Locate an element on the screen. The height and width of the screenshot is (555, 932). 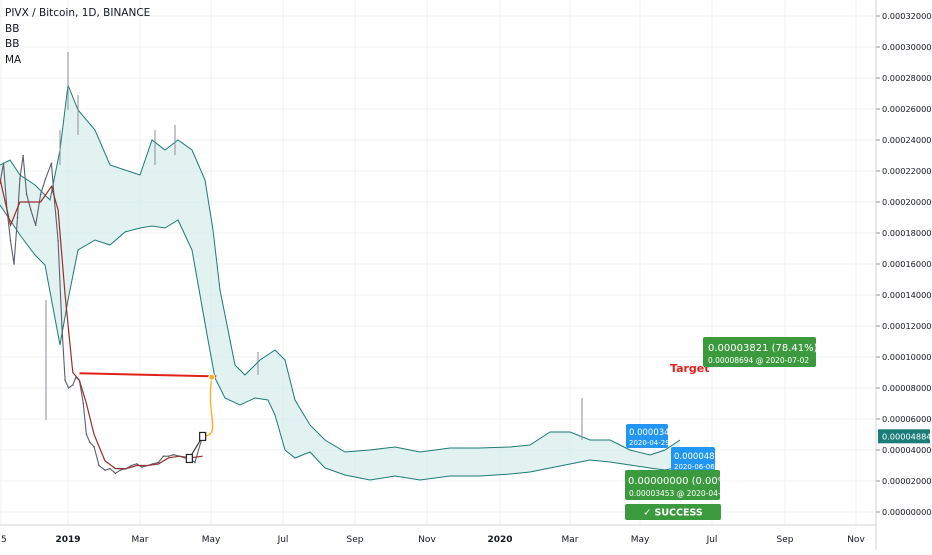
indicator-bb-2: BB is located at coordinates (12, 44).